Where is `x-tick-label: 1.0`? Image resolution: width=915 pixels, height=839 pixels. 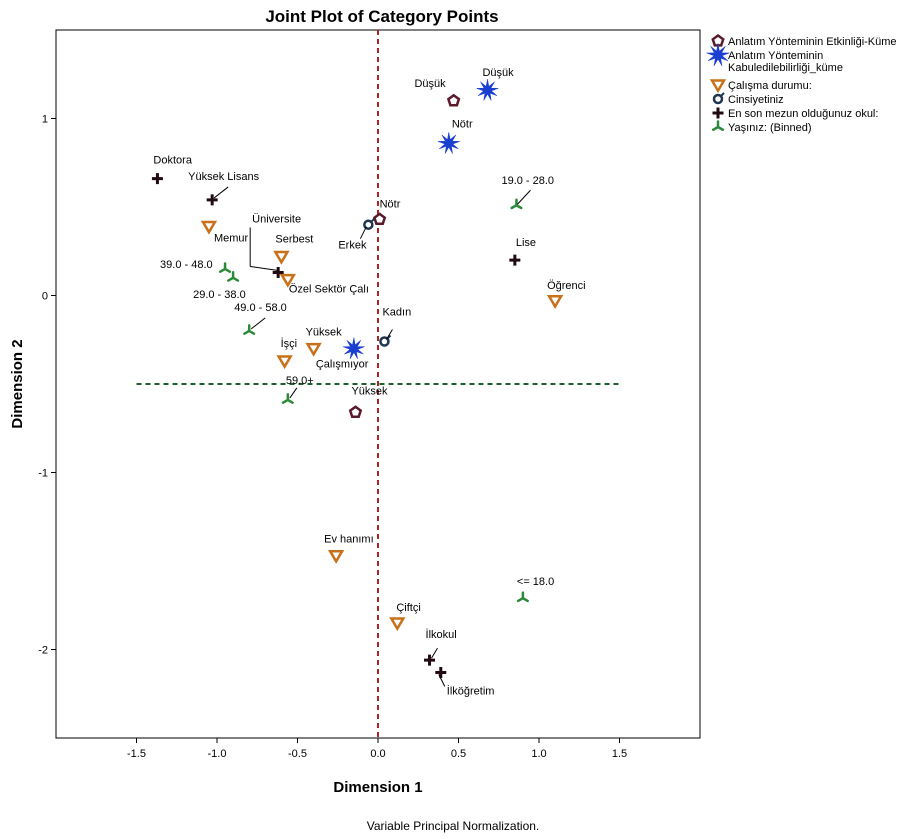
x-tick-label: 1.0 is located at coordinates (538, 754).